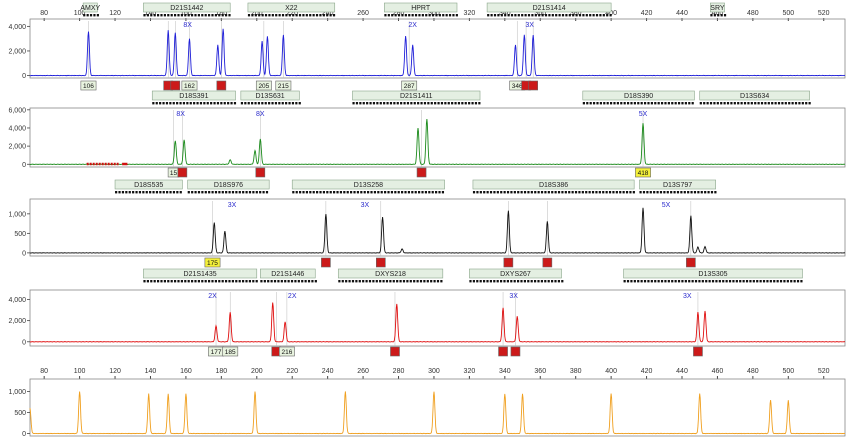 The image size is (850, 446). What do you see at coordinates (148, 184) in the screenshot?
I see `locus-box` at bounding box center [148, 184].